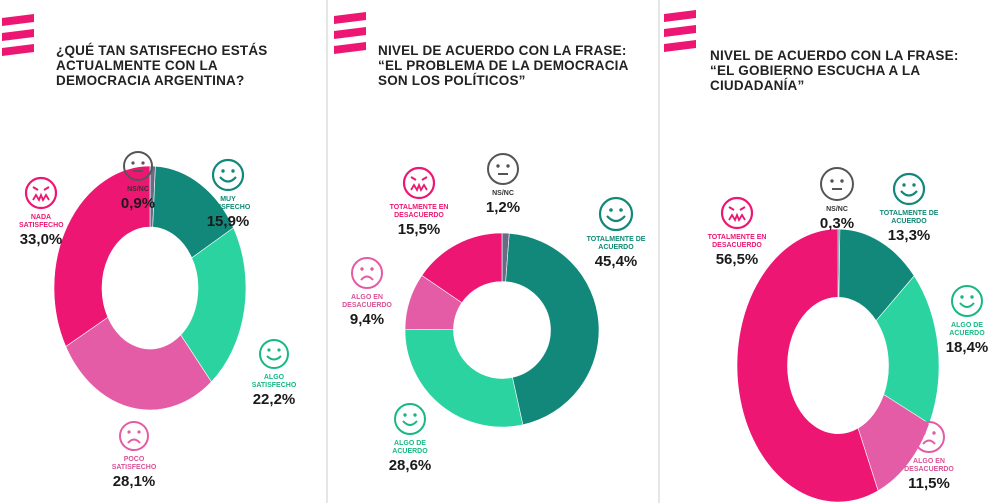 This screenshot has width=1000, height=503. I want to click on category-label: POCO SATISFECHO, so click(134, 463).